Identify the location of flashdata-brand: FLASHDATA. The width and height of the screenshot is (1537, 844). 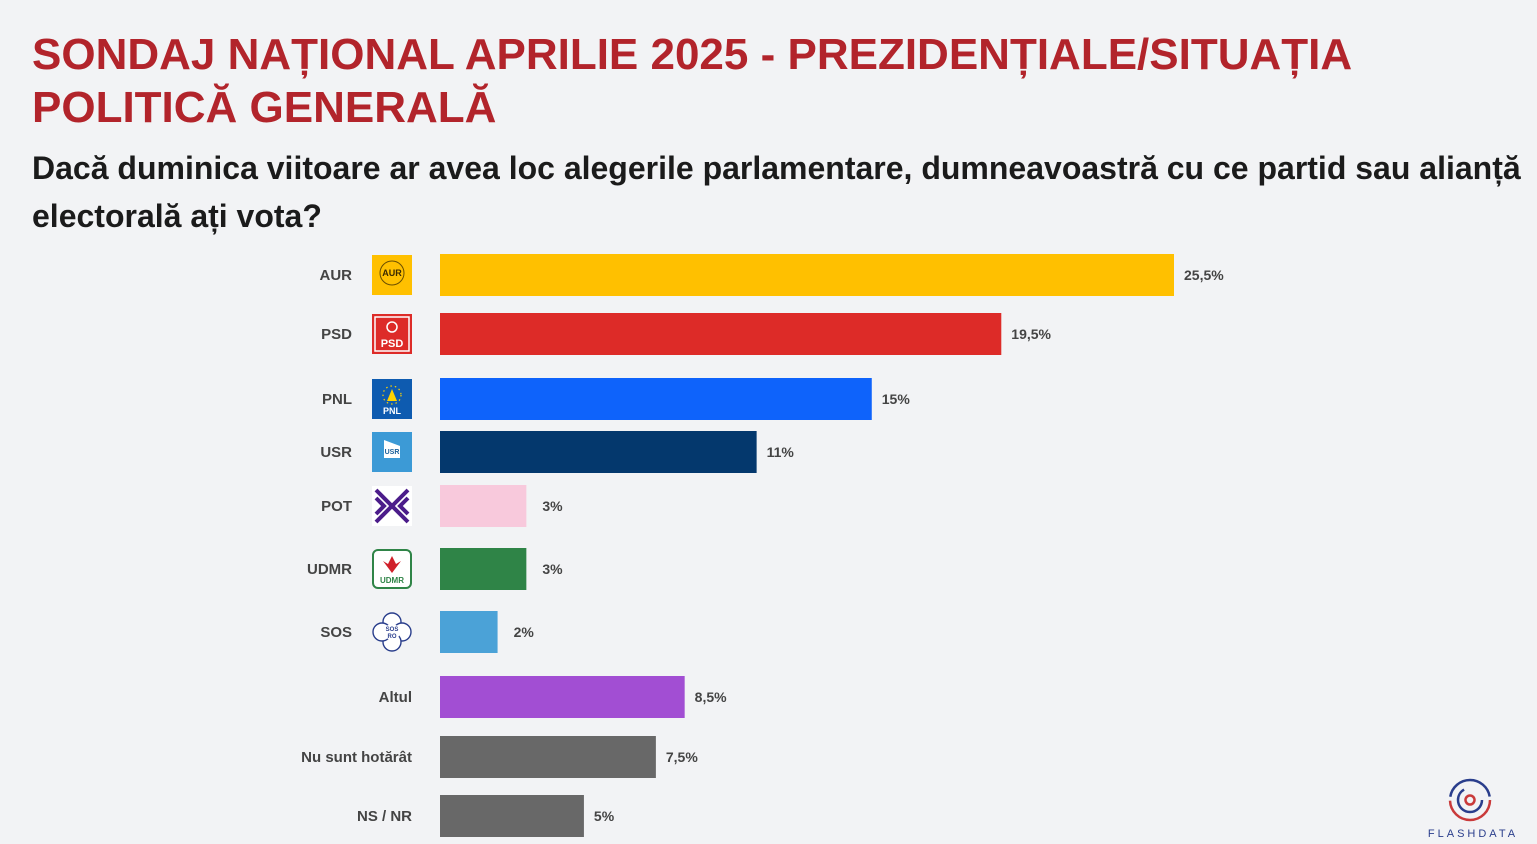
(1473, 810).